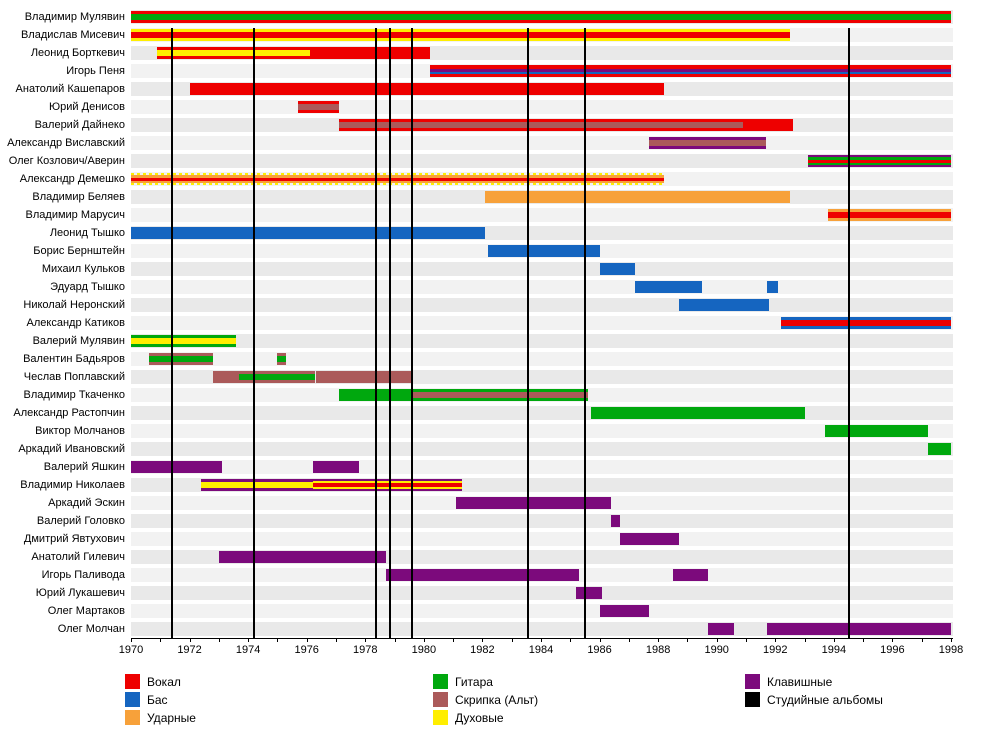 This screenshot has height=732, width=1000. What do you see at coordinates (541, 650) in the screenshot?
I see `x-axis-label: 1984` at bounding box center [541, 650].